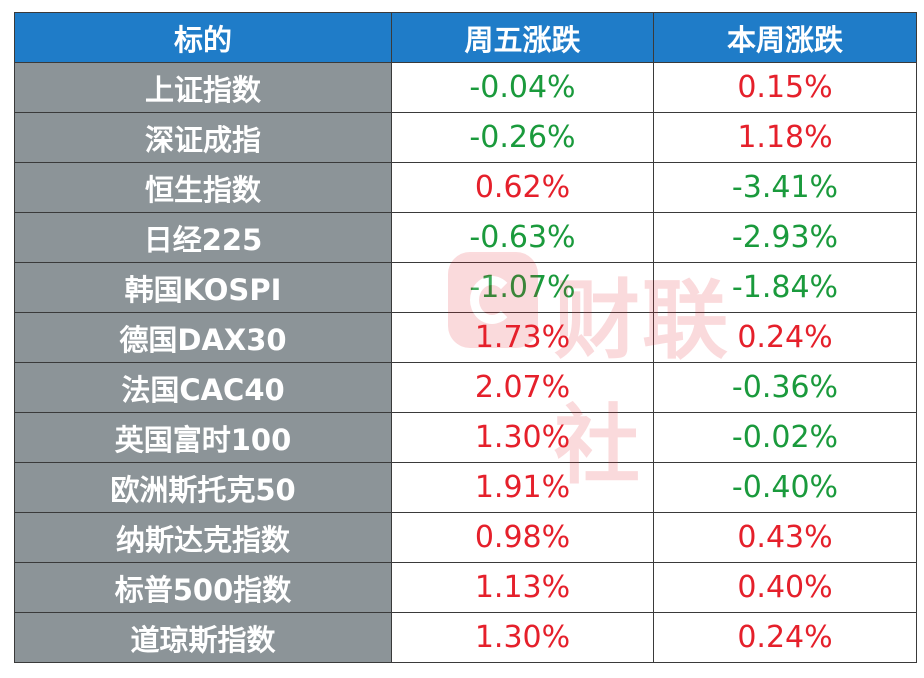 This screenshot has height=678, width=924. I want to click on weekly-change: -2.93%, so click(785, 237).